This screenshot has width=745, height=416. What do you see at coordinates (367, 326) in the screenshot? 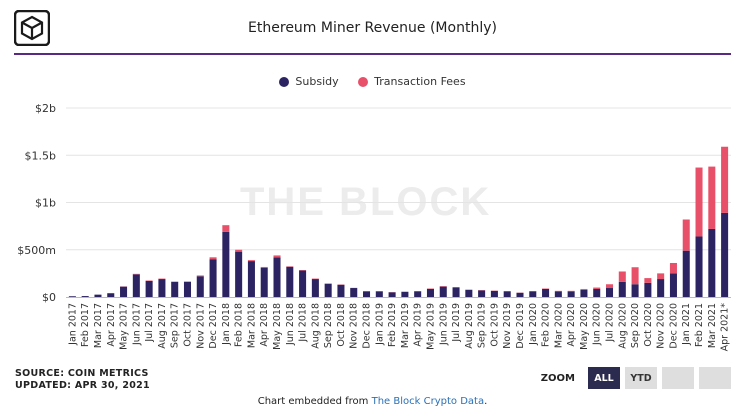
I see `x-tick-label: Dec 2018` at bounding box center [367, 326].